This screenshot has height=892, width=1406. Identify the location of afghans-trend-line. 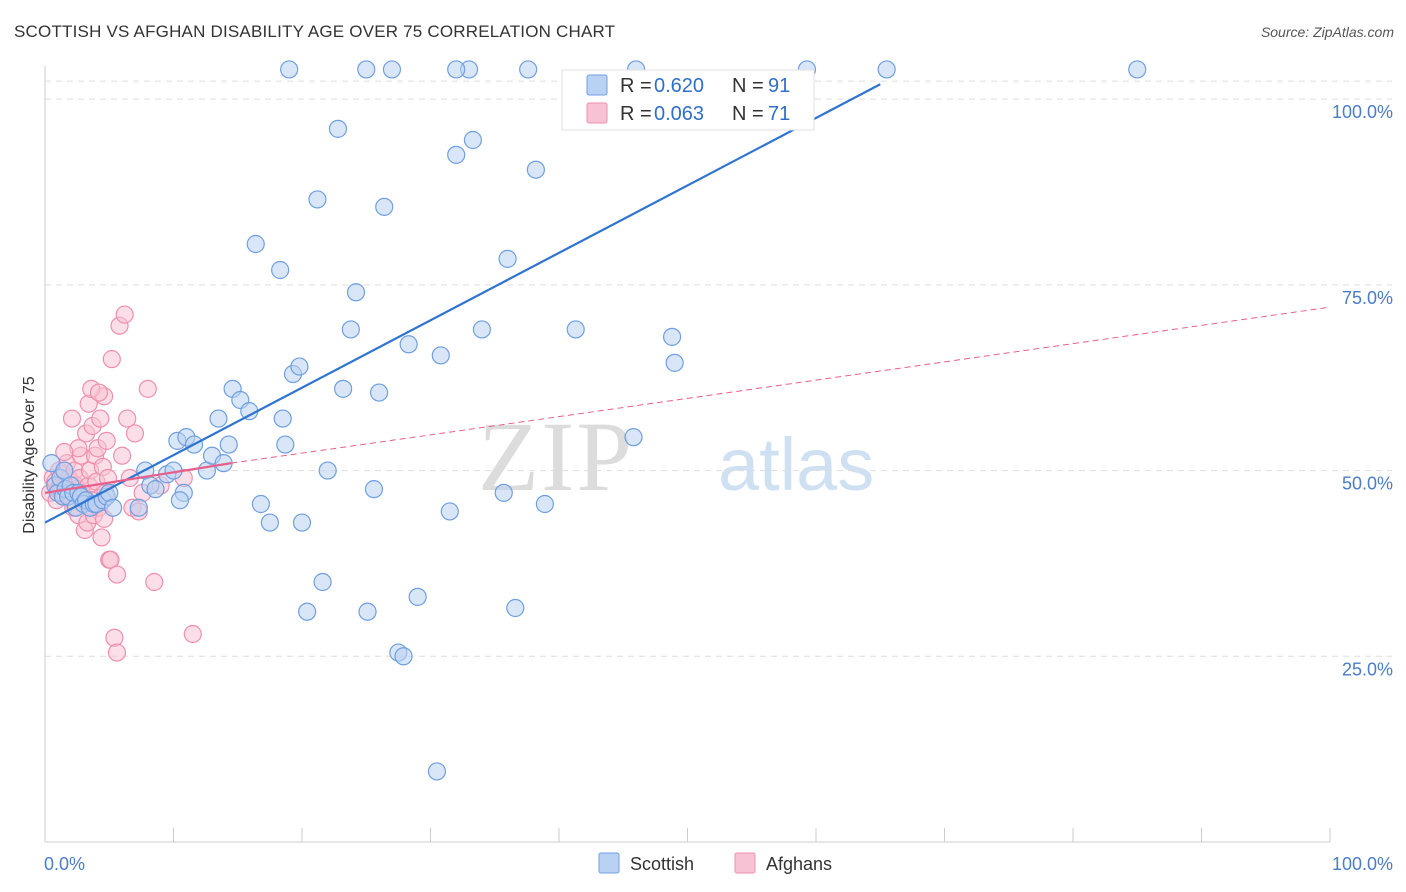
(138, 478).